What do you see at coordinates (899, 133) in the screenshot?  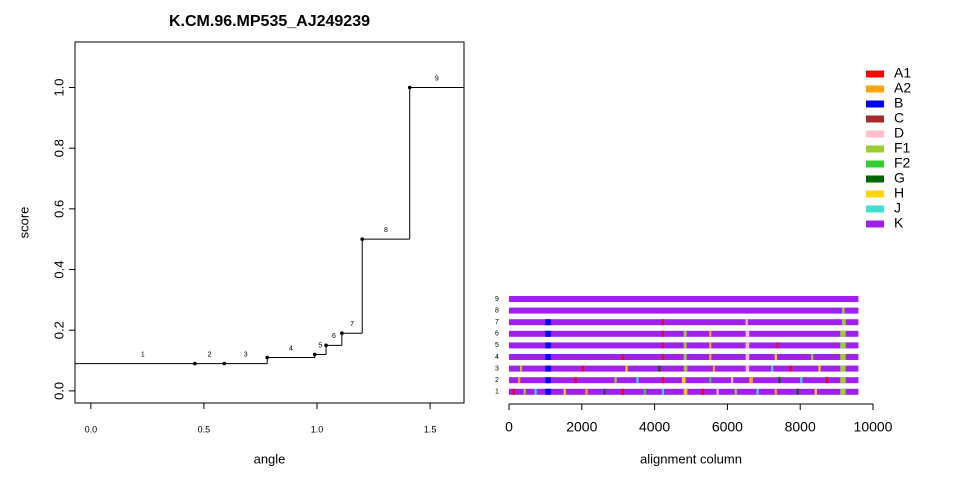 I see `legend-label: D` at bounding box center [899, 133].